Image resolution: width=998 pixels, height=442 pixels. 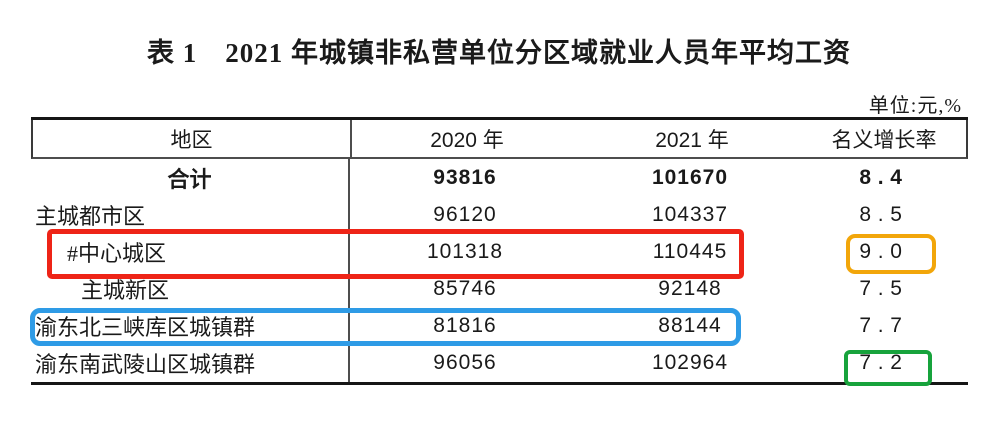 What do you see at coordinates (465, 251) in the screenshot?
I see `value-2020-cell: 101318` at bounding box center [465, 251].